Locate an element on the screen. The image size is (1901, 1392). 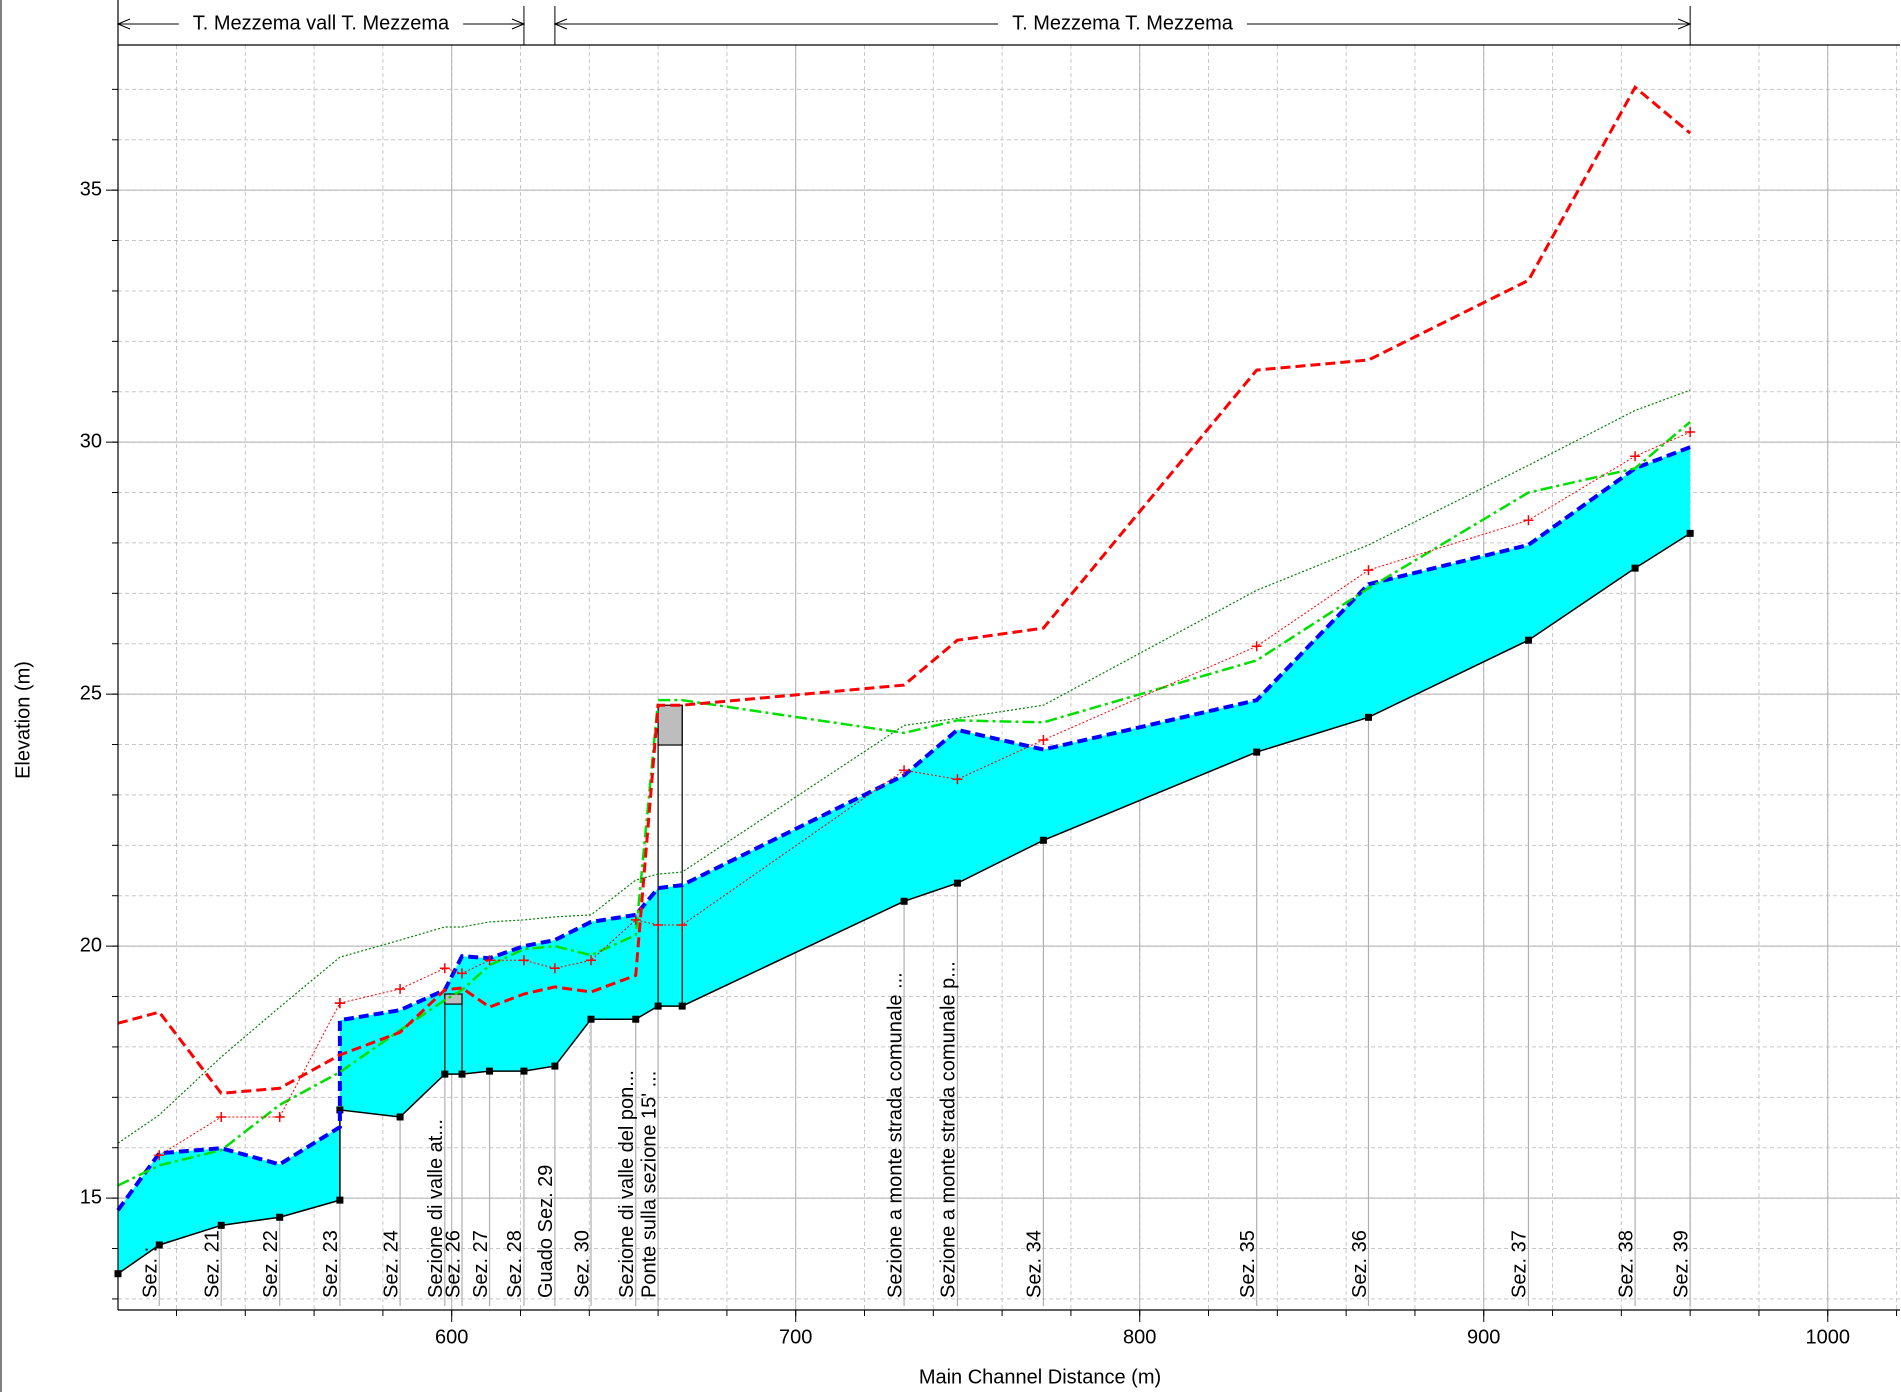
x-tick-label: 1000 is located at coordinates (1828, 1337).